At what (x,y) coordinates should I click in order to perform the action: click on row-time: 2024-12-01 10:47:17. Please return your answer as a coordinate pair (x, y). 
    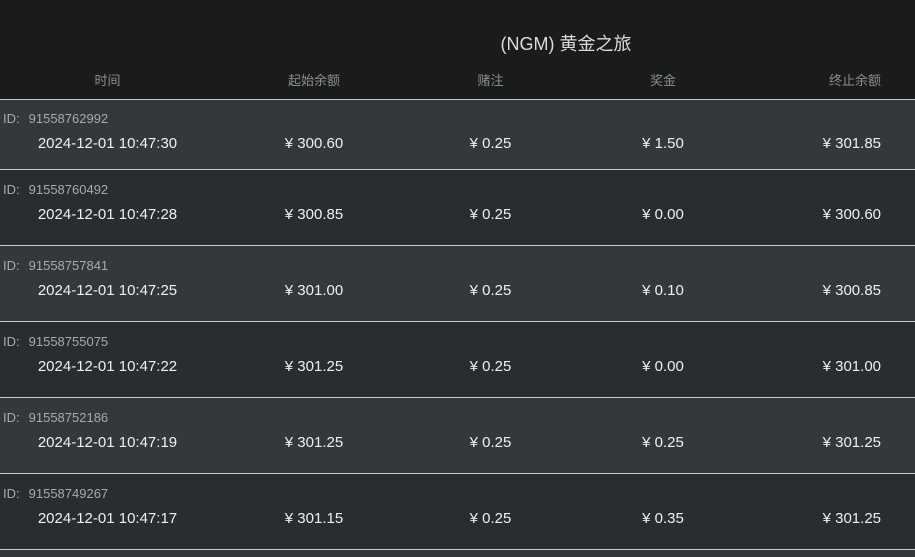
    Looking at the image, I should click on (107, 518).